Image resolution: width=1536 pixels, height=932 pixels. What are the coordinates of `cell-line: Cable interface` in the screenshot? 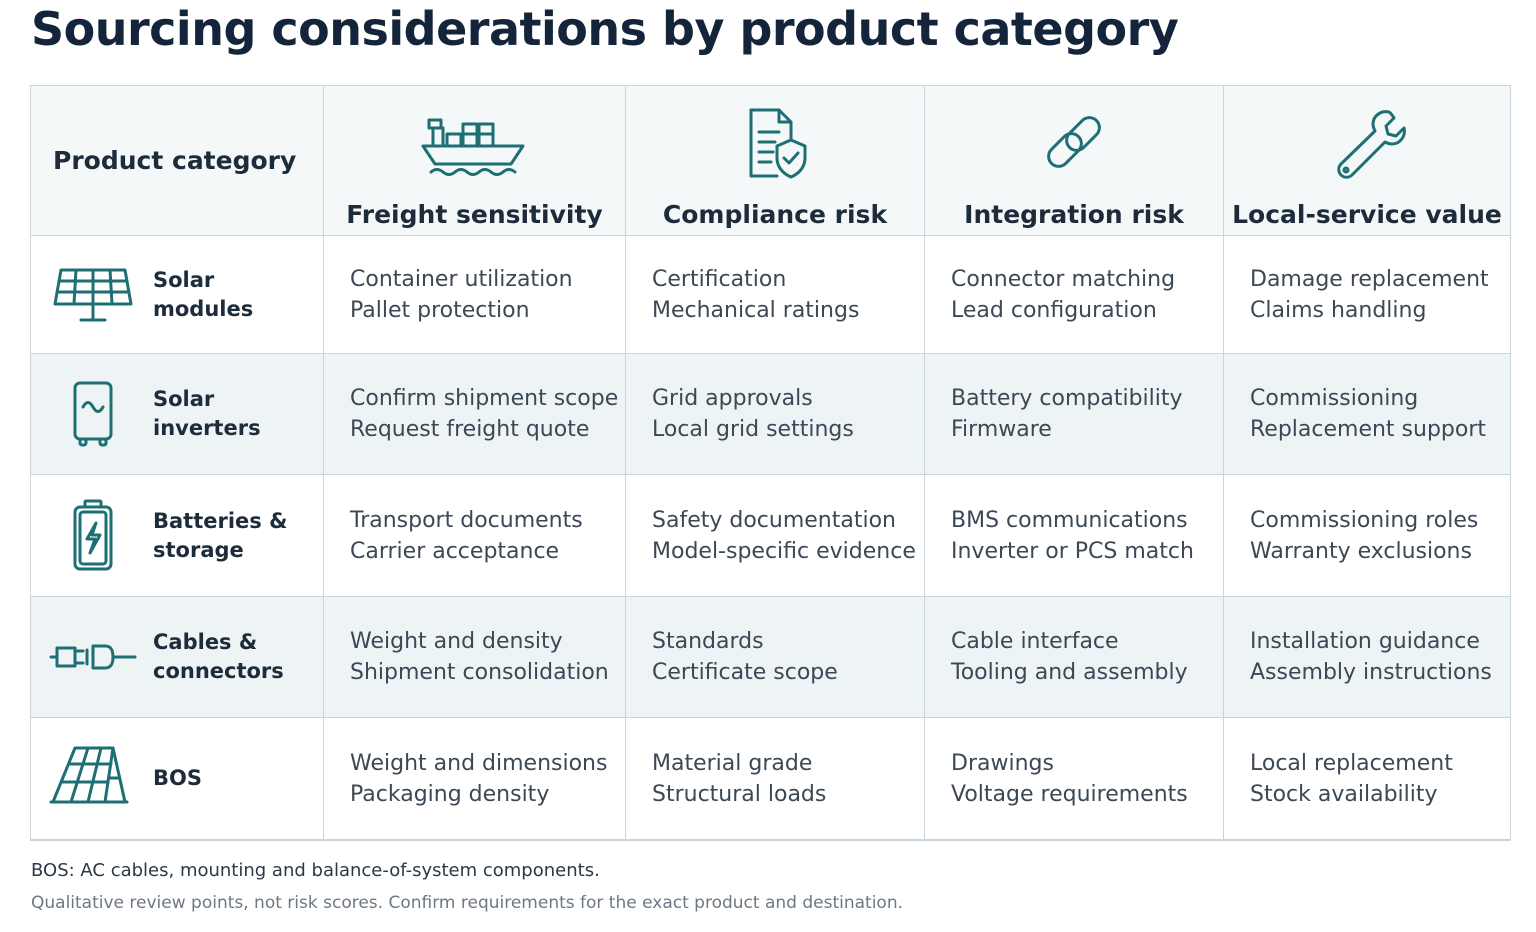 It's located at (1035, 641).